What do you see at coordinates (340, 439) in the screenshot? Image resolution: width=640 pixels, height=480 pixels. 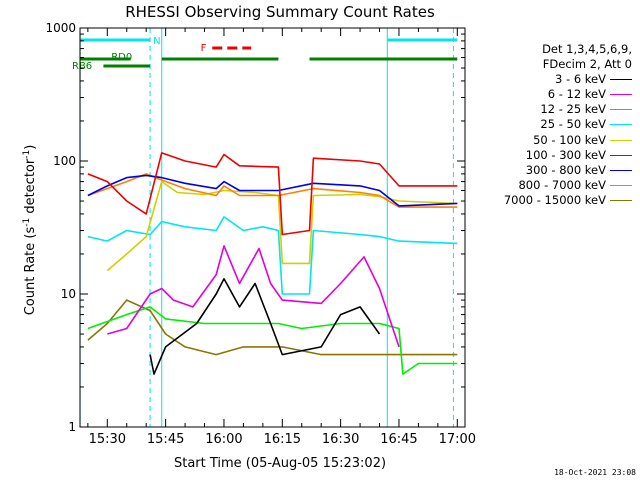 I see `x-tick-label: 16:30` at bounding box center [340, 439].